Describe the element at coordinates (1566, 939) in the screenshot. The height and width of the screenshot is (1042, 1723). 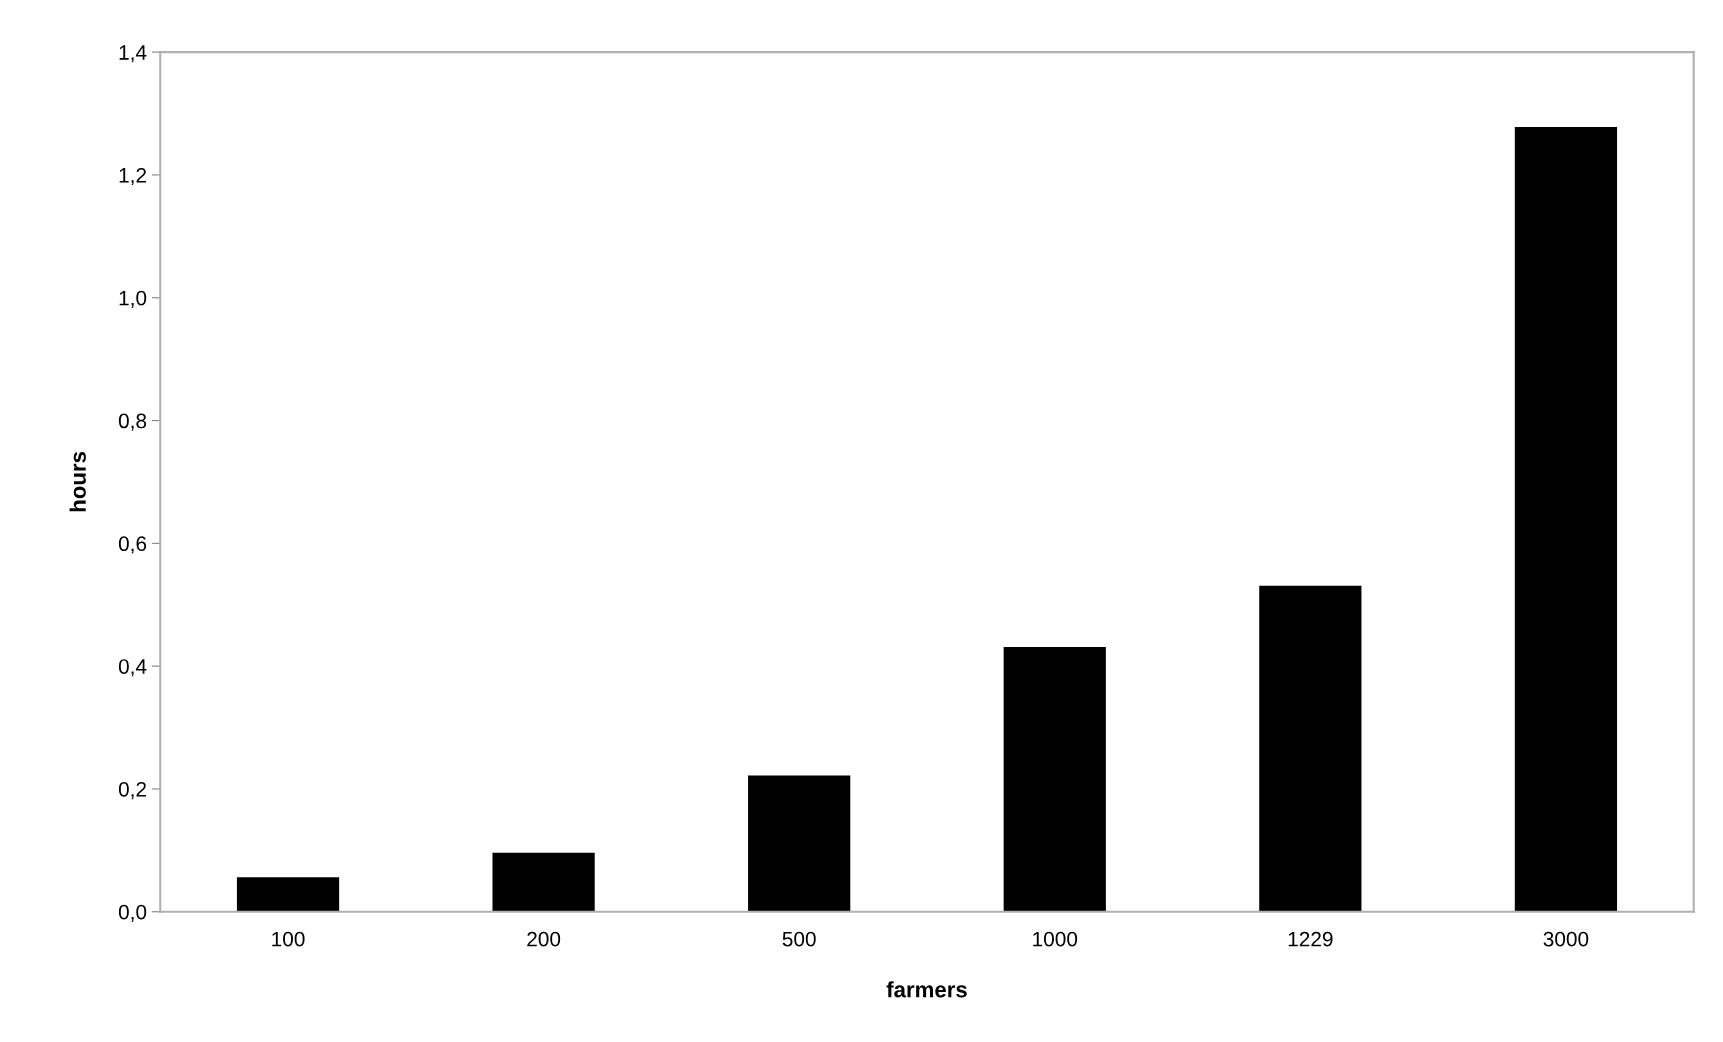
I see `x-tick-label: 3000` at that location.